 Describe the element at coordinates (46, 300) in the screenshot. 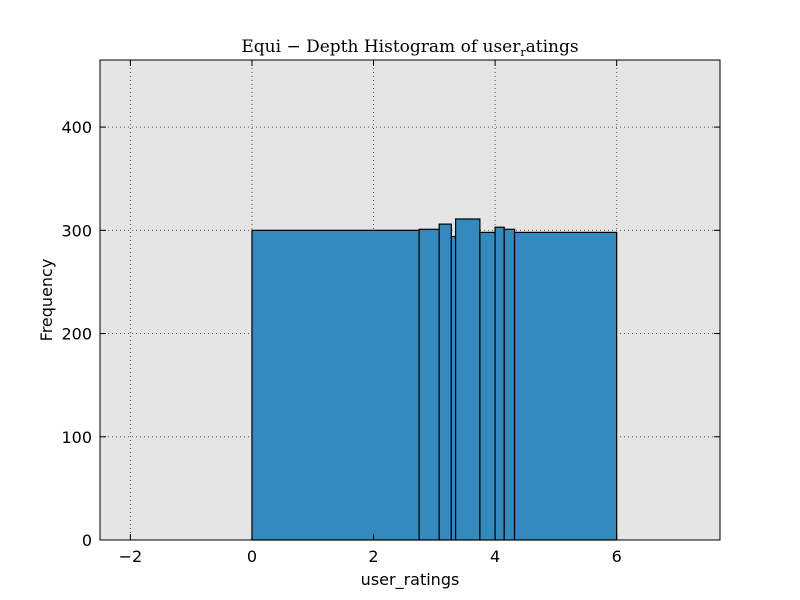

I see `y-axis-label: Frequency` at that location.